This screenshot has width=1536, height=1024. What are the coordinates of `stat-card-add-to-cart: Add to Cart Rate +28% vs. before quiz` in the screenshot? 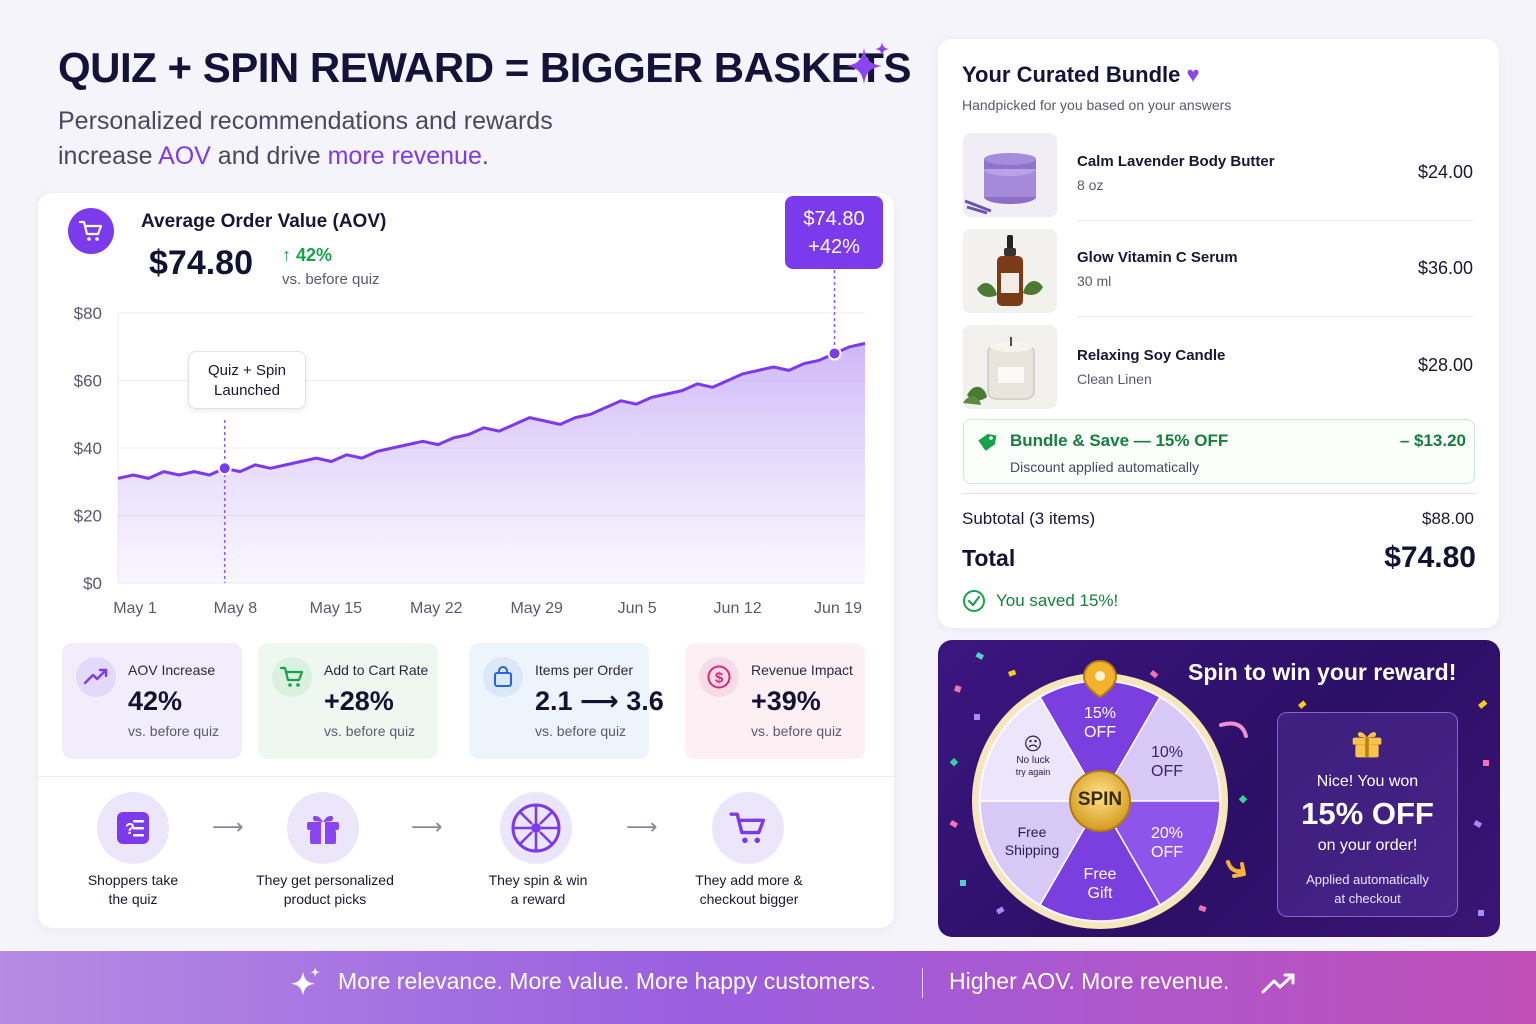 It's located at (348, 701).